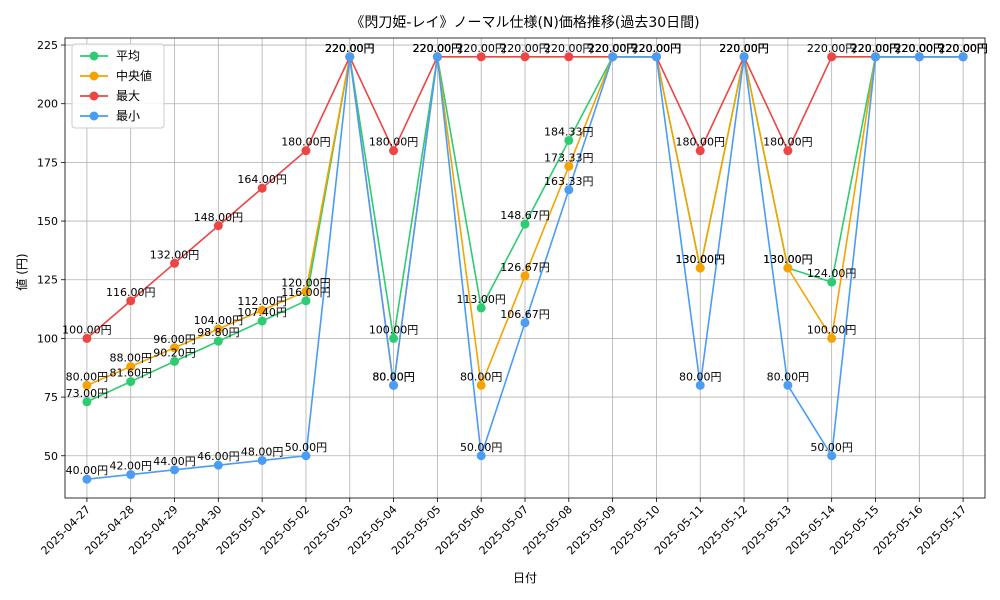  I want to click on data-label: 106.67円, so click(525, 314).